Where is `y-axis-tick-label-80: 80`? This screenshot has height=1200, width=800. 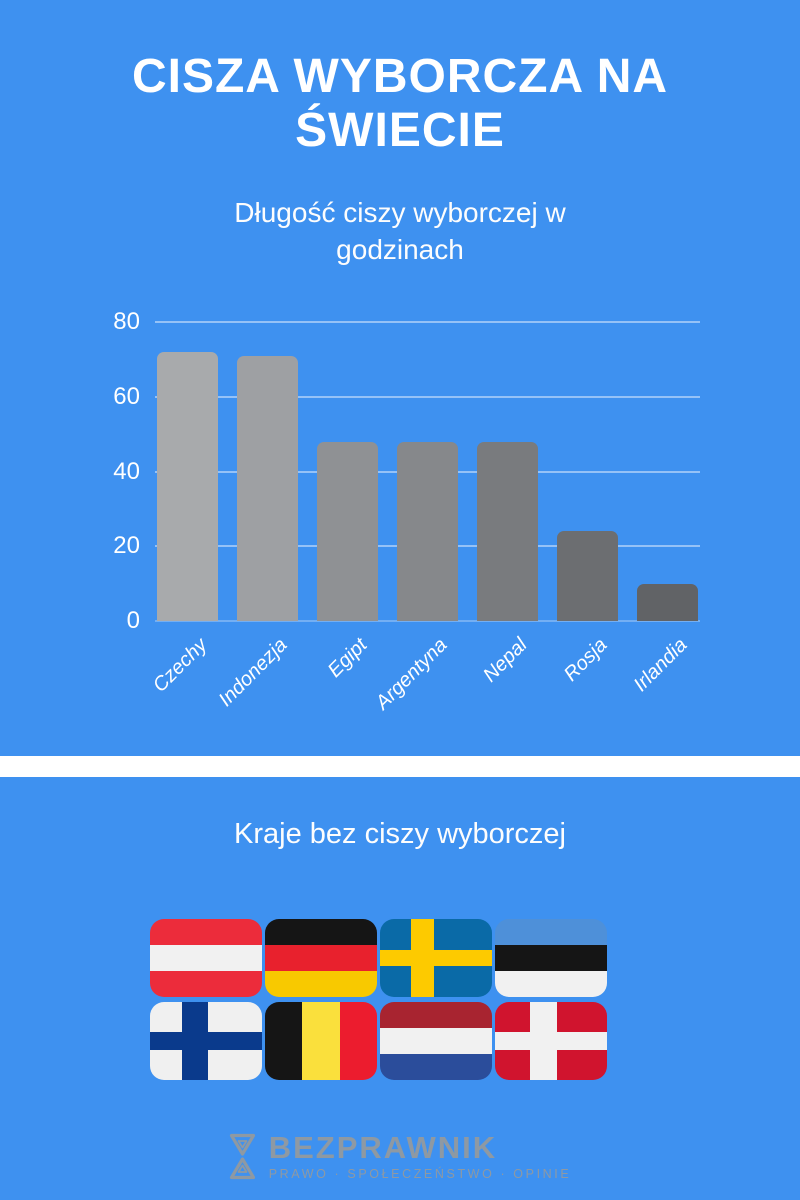
y-axis-tick-label-80: 80 is located at coordinates (126, 321).